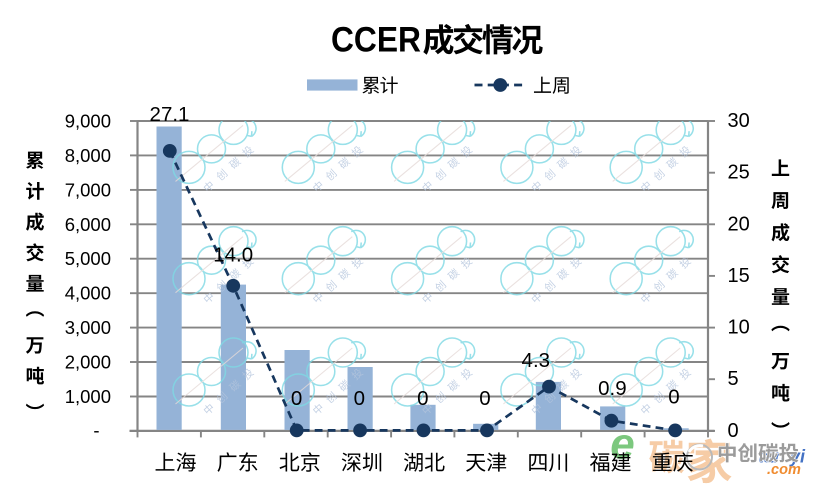 This screenshot has width=824, height=494. What do you see at coordinates (88, 293) in the screenshot?
I see `svg-text: 4,000` at bounding box center [88, 293].